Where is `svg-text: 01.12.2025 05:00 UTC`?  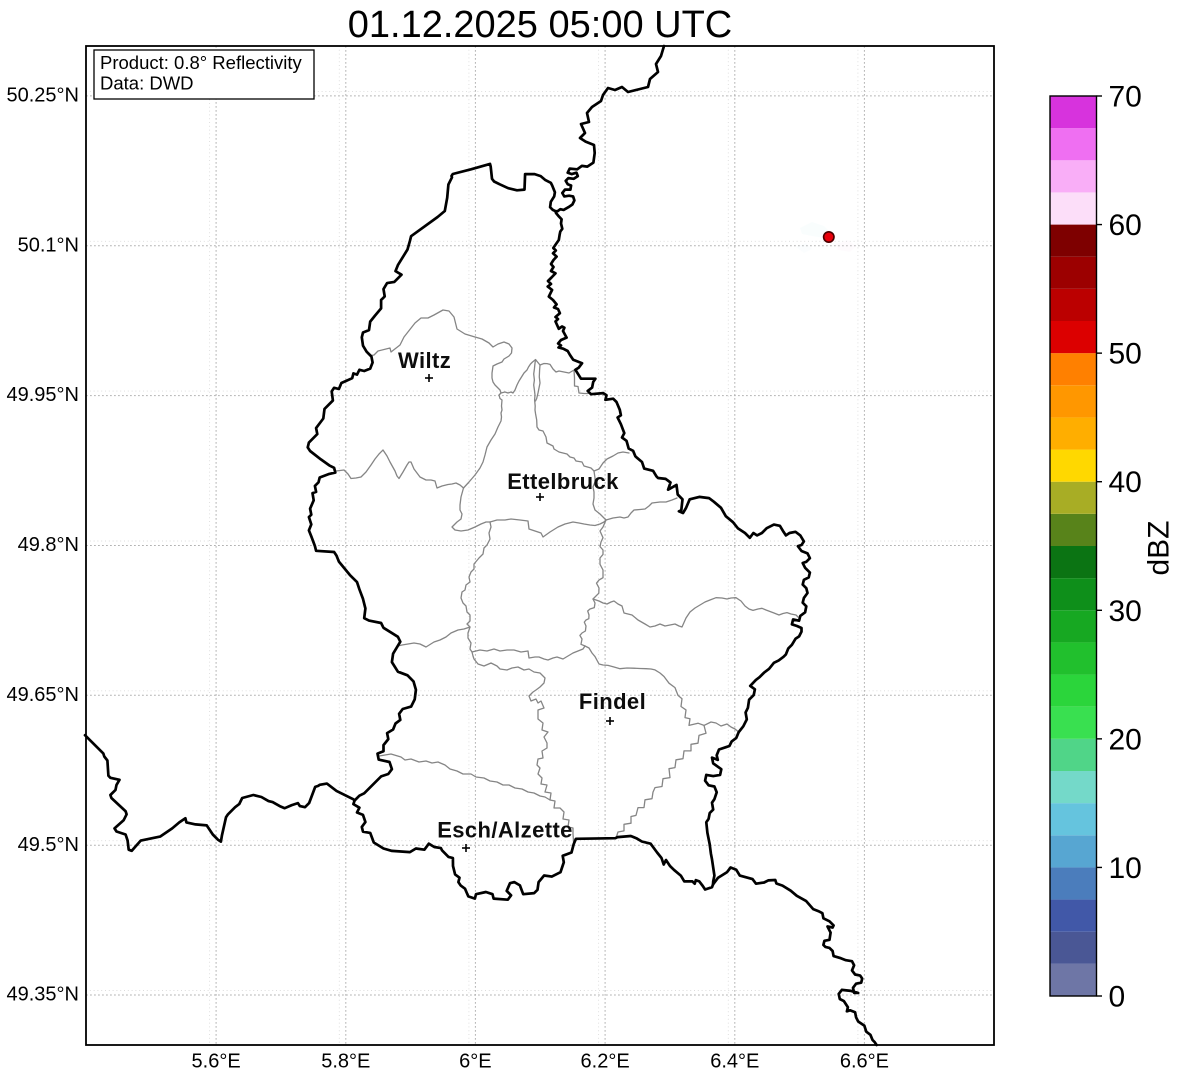 svg-text: 01.12.2025 05:00 UTC is located at coordinates (540, 25).